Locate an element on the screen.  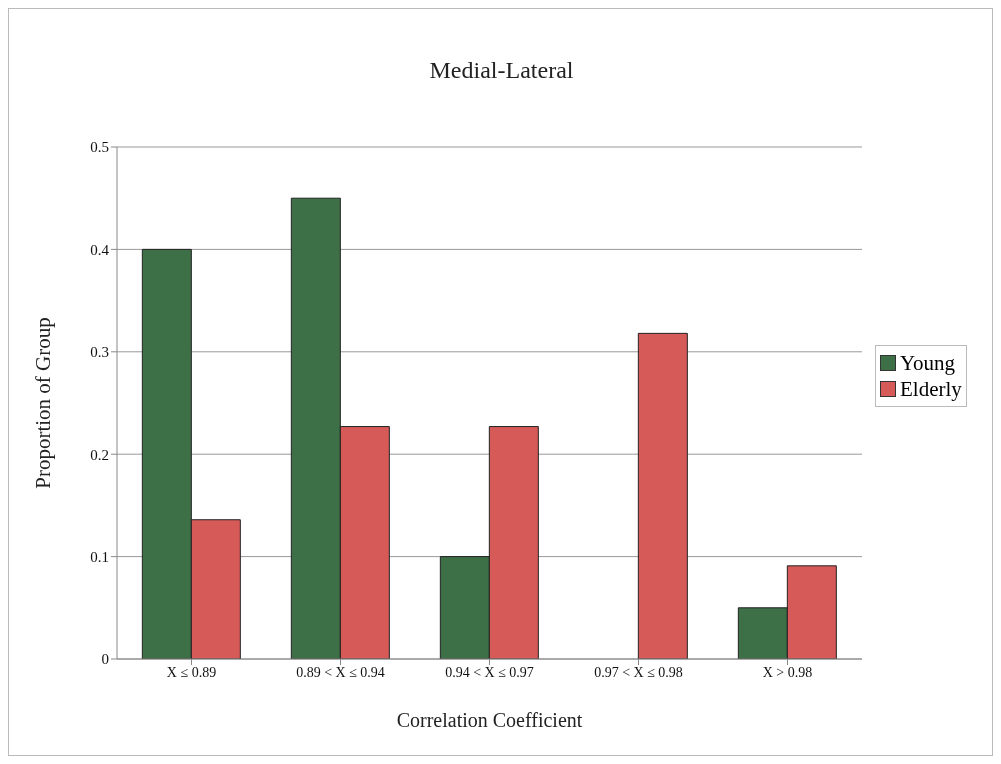
x-tick-label: X > 0.98 is located at coordinates (787, 672).